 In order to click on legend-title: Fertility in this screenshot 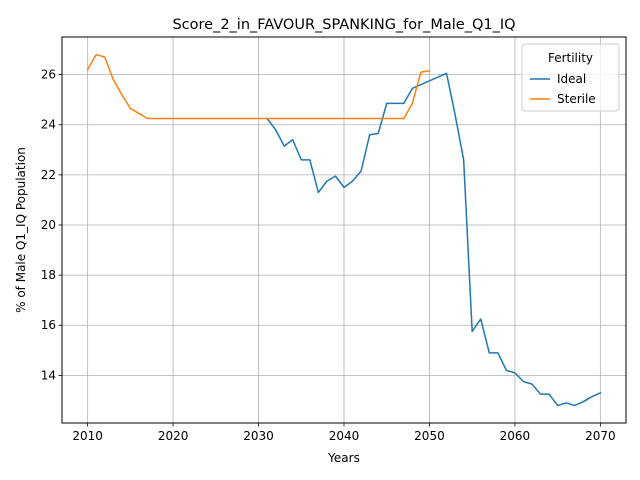, I will do `click(570, 58)`.